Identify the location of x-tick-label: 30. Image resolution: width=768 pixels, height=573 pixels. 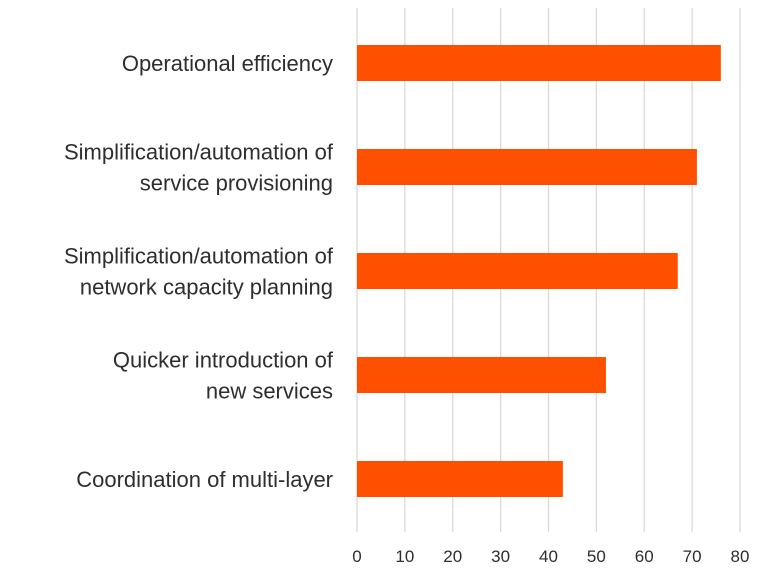
(500, 556).